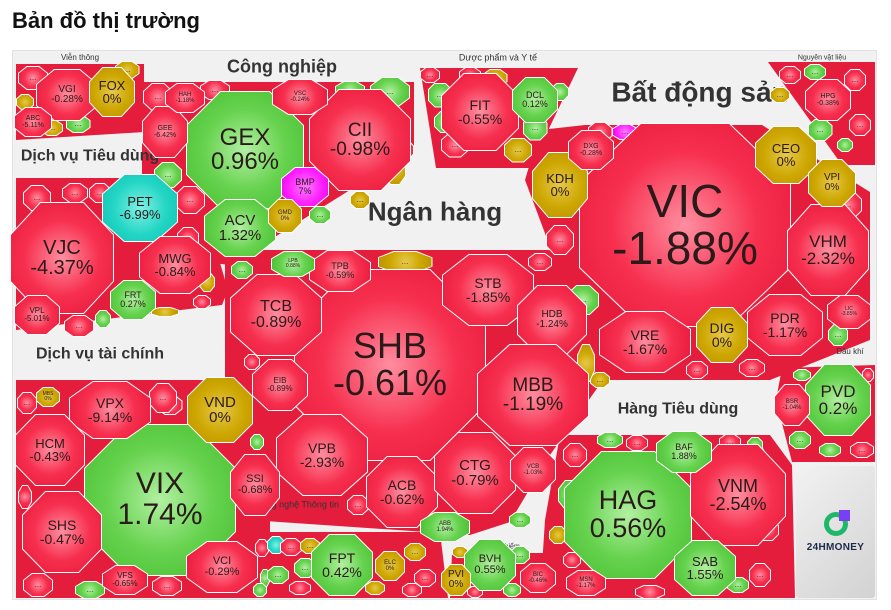  What do you see at coordinates (112, 92) in the screenshot?
I see `stock-tile-body: FOX 0%` at bounding box center [112, 92].